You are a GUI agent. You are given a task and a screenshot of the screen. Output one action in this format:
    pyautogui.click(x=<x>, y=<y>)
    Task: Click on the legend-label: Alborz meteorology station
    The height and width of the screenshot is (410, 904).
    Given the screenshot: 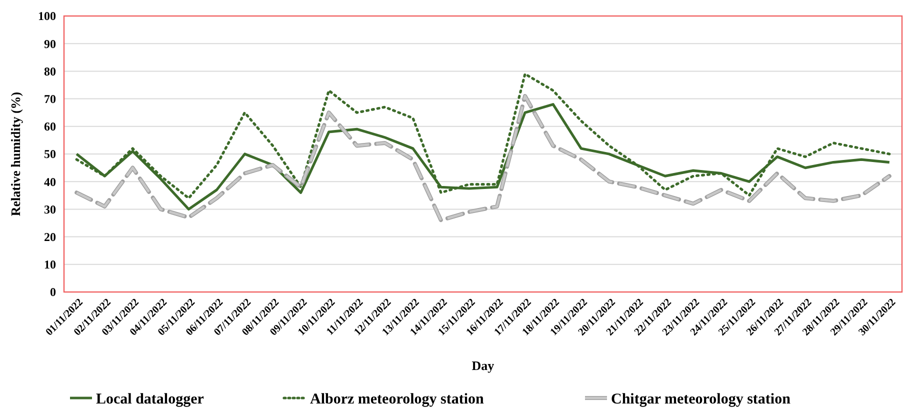 What is the action you would take?
    pyautogui.click(x=397, y=399)
    